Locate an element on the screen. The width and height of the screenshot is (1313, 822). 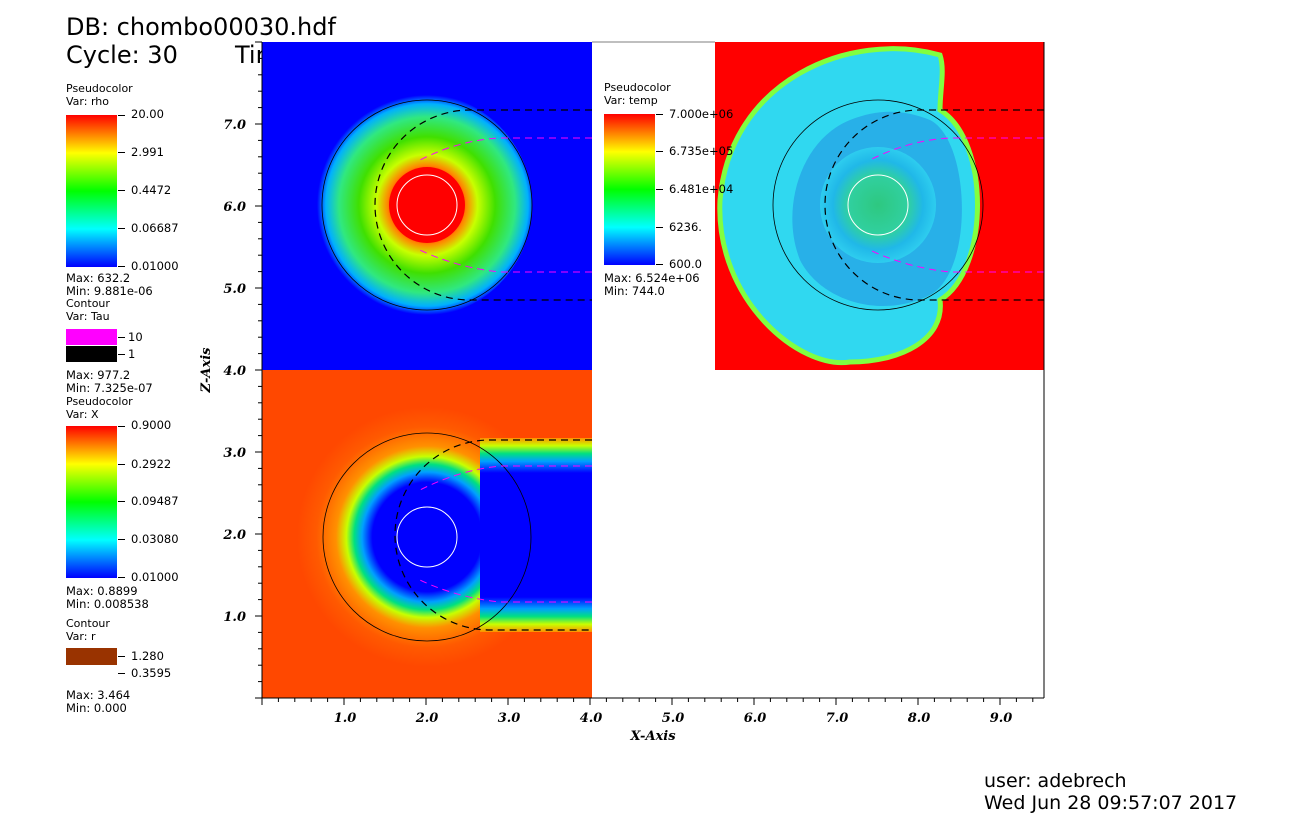
legend-temp-max: Max: 6.524e+06 is located at coordinates (652, 278).